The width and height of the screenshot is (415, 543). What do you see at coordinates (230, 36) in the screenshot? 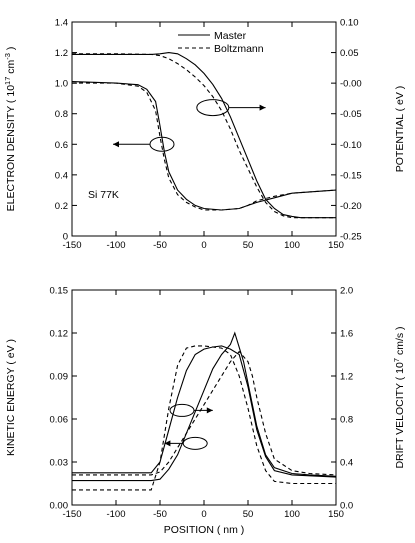
I see `legend-label-master: Master` at bounding box center [230, 36].